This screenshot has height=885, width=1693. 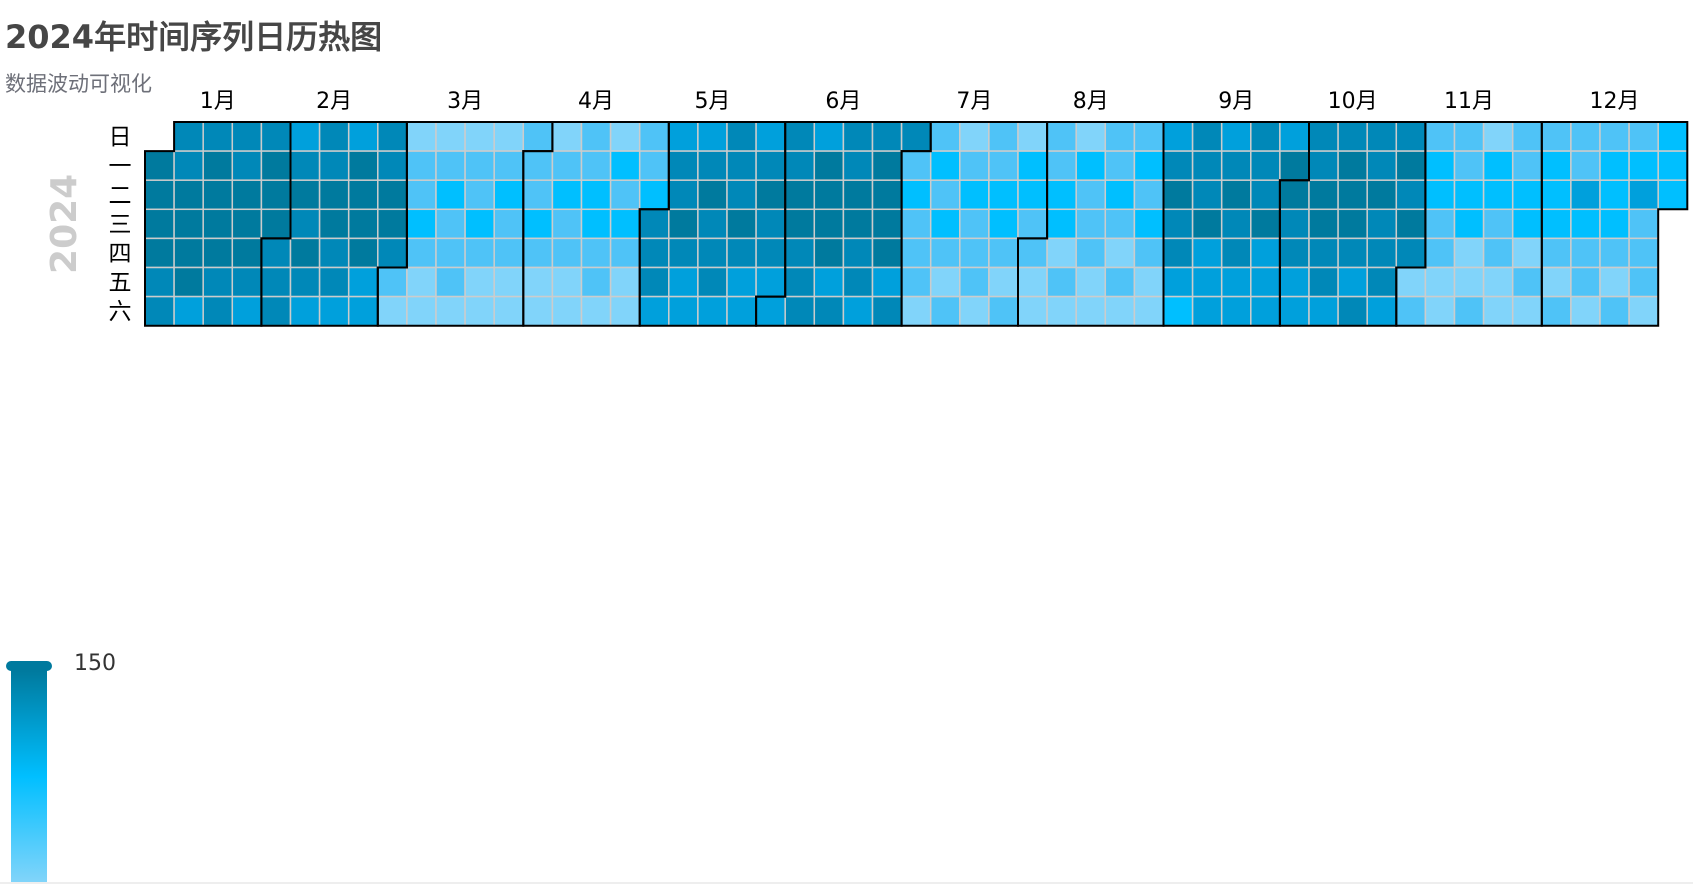 What do you see at coordinates (29, 776) in the screenshot?
I see `visual-map-bar` at bounding box center [29, 776].